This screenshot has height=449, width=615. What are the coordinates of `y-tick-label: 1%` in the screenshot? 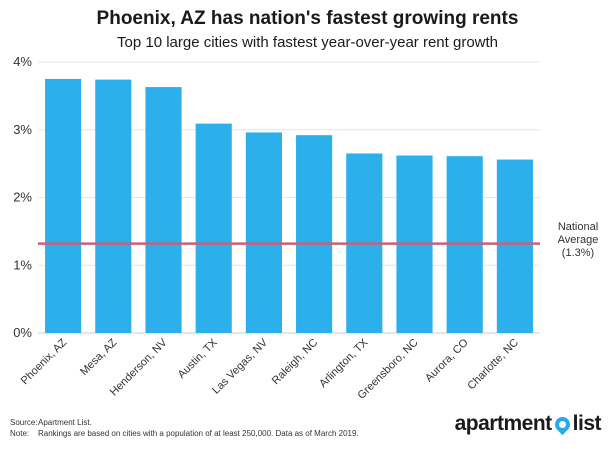 It's located at (22, 264).